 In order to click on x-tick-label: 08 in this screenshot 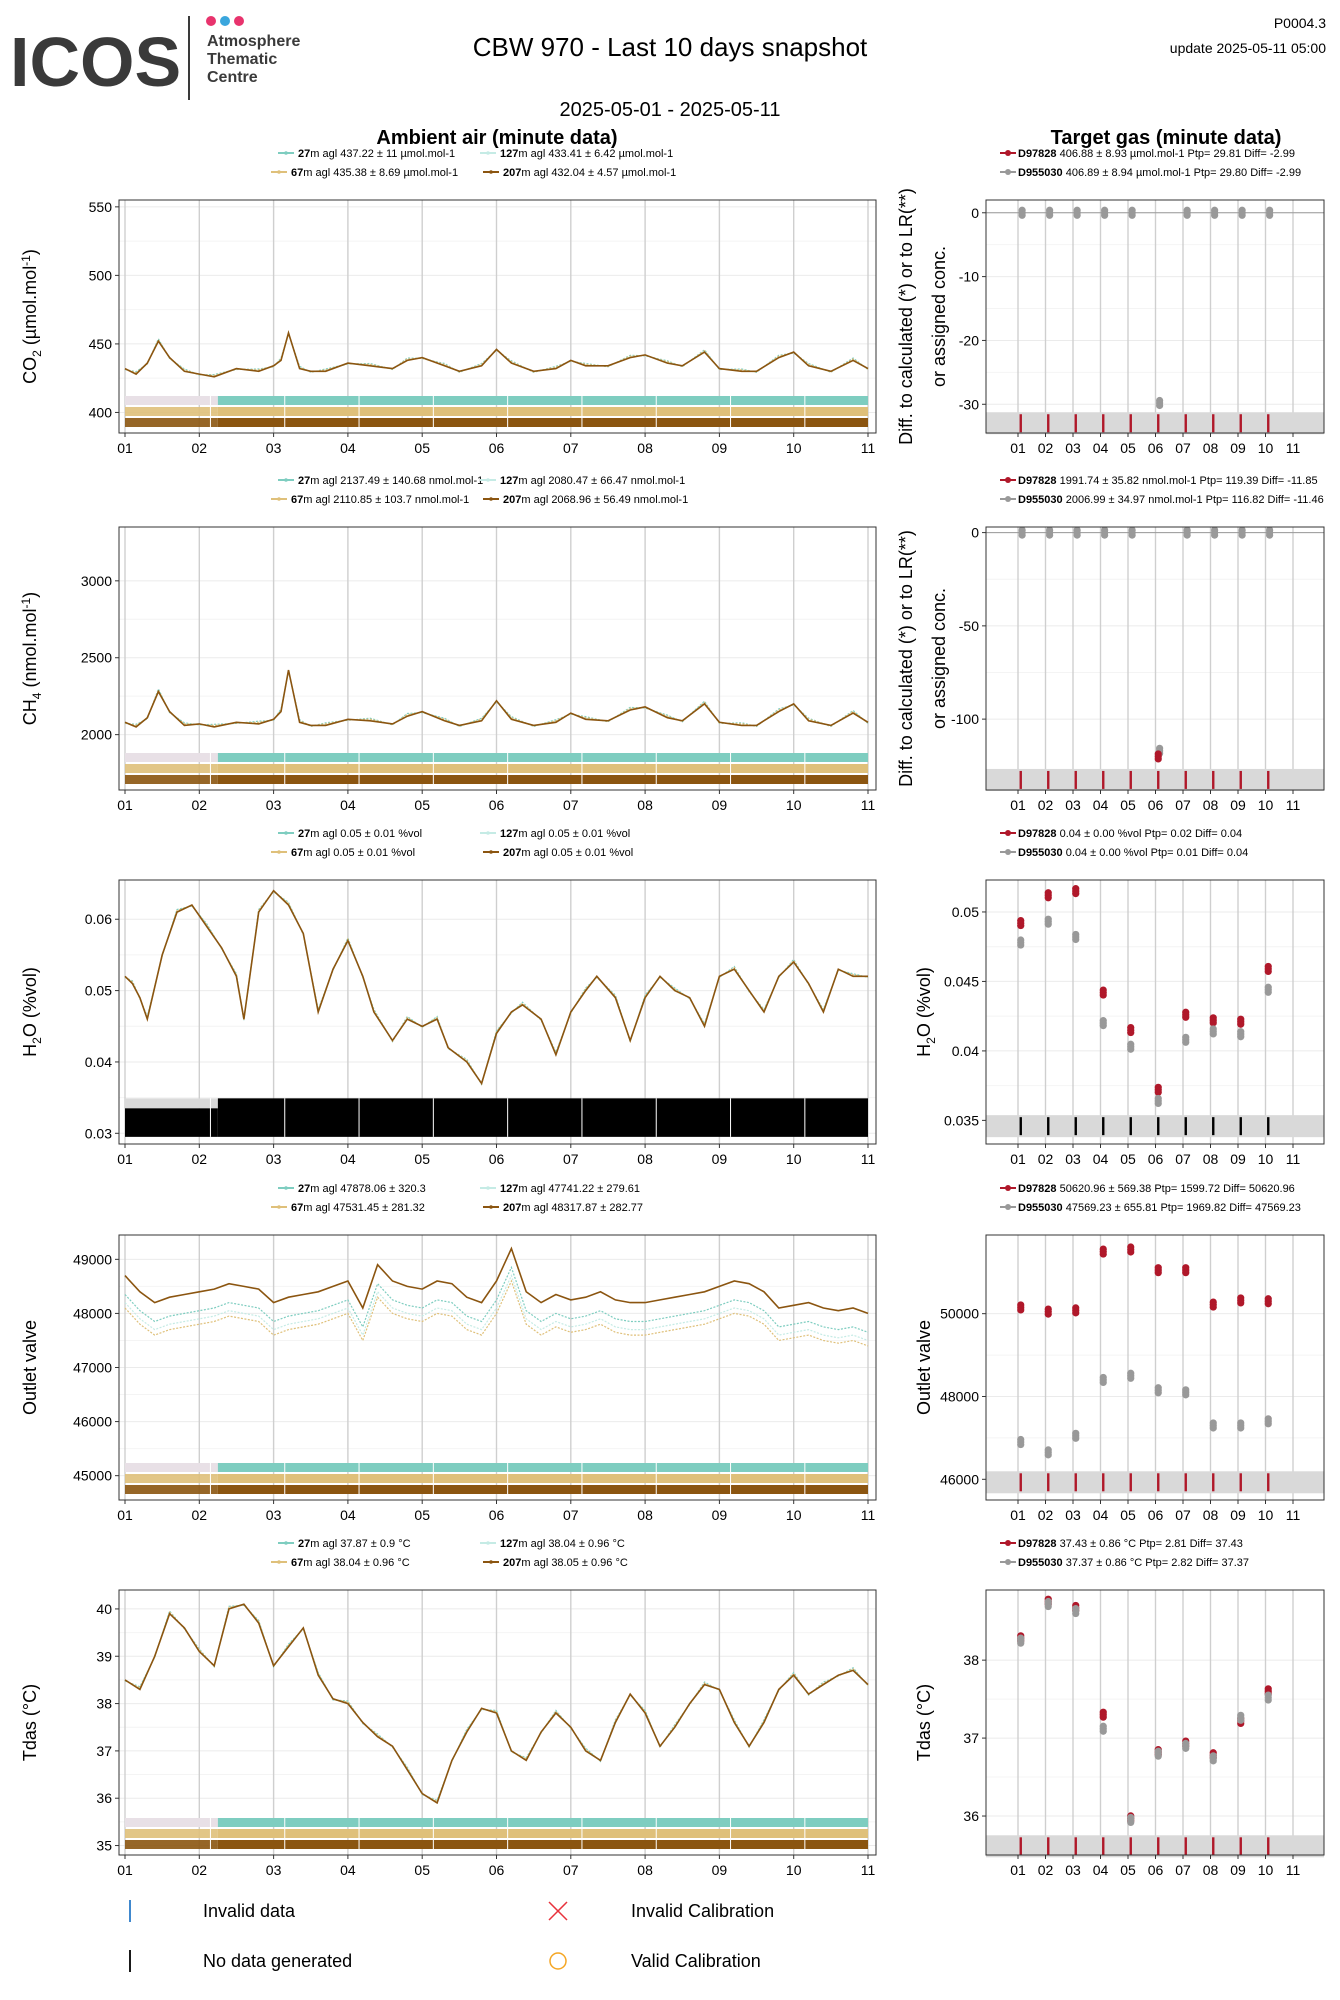, I will do `click(645, 1159)`.